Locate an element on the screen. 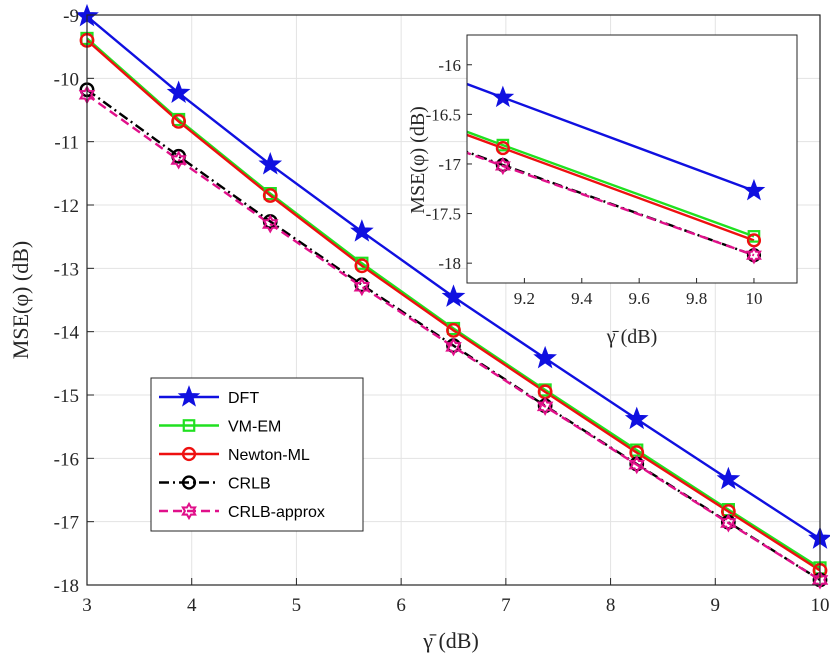  inset-y-tick-label: -18 is located at coordinates (449, 263).